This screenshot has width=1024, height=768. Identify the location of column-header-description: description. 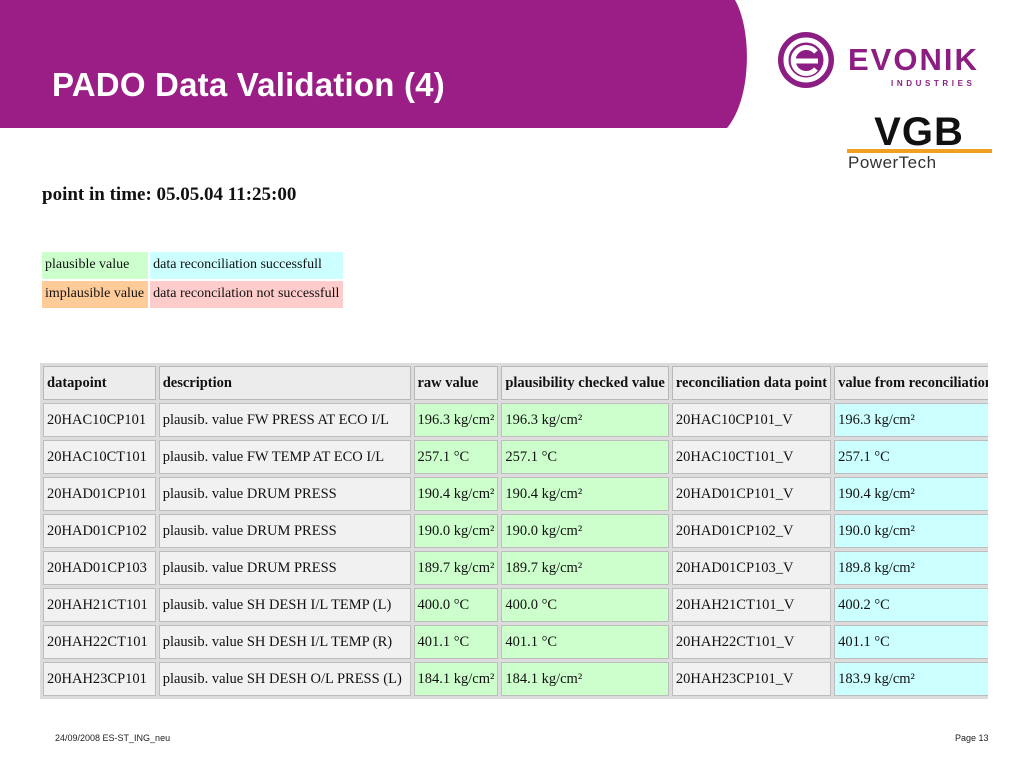
(284, 383).